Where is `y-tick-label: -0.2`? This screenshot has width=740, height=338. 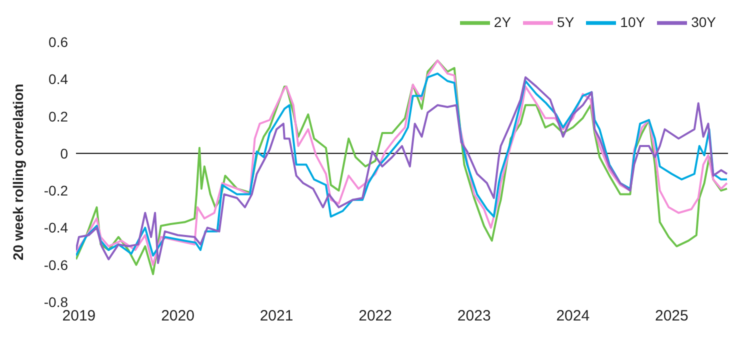
y-tick-label: -0.2 is located at coordinates (56, 190).